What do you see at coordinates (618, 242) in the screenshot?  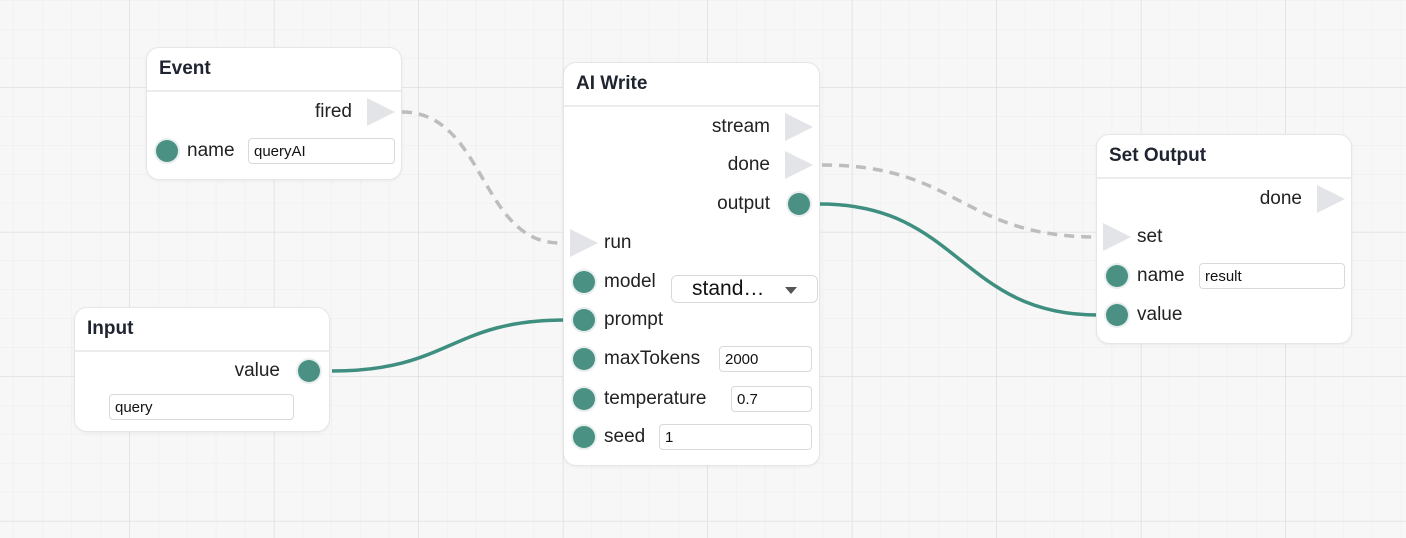 I see `port-label: run` at bounding box center [618, 242].